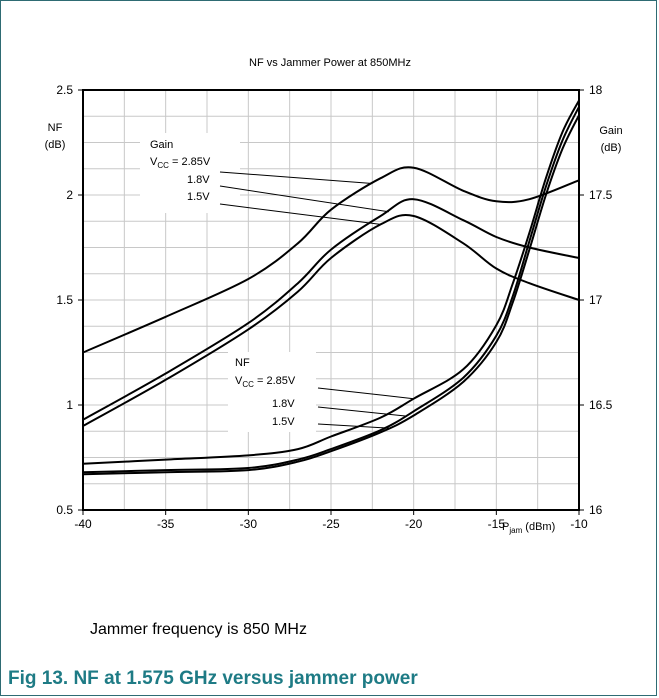 The image size is (659, 698). What do you see at coordinates (283, 422) in the screenshot?
I see `nf-legend-entry-3: 1.5V` at bounding box center [283, 422].